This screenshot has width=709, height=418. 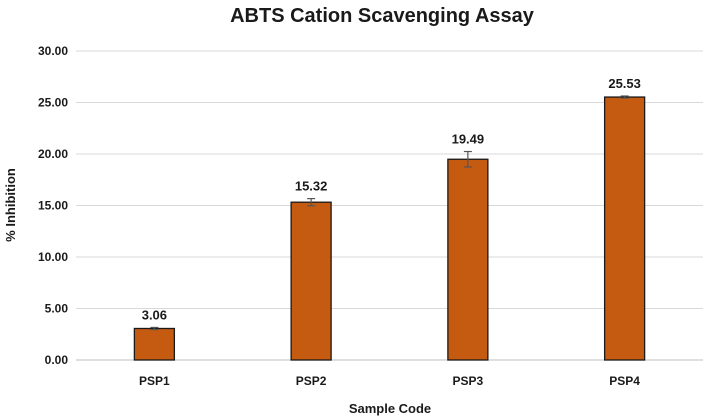 I want to click on data-label: 15.32, so click(x=311, y=186).